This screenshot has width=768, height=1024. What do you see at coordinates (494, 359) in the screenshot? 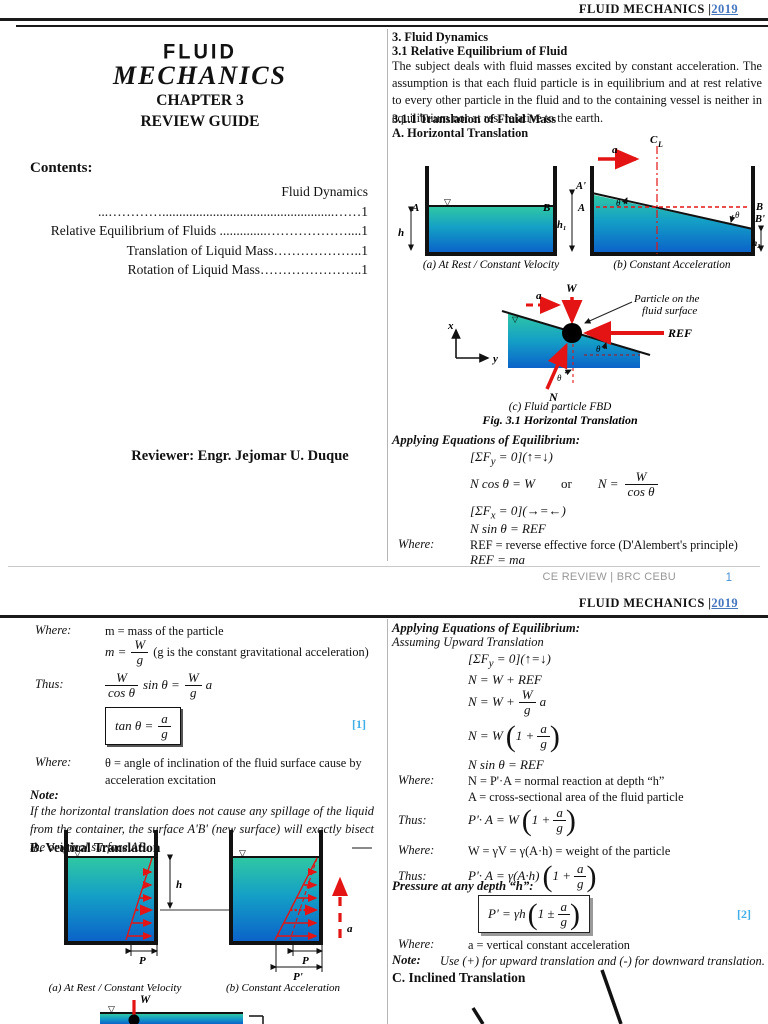
I see `axis-y-label: y` at bounding box center [494, 359].